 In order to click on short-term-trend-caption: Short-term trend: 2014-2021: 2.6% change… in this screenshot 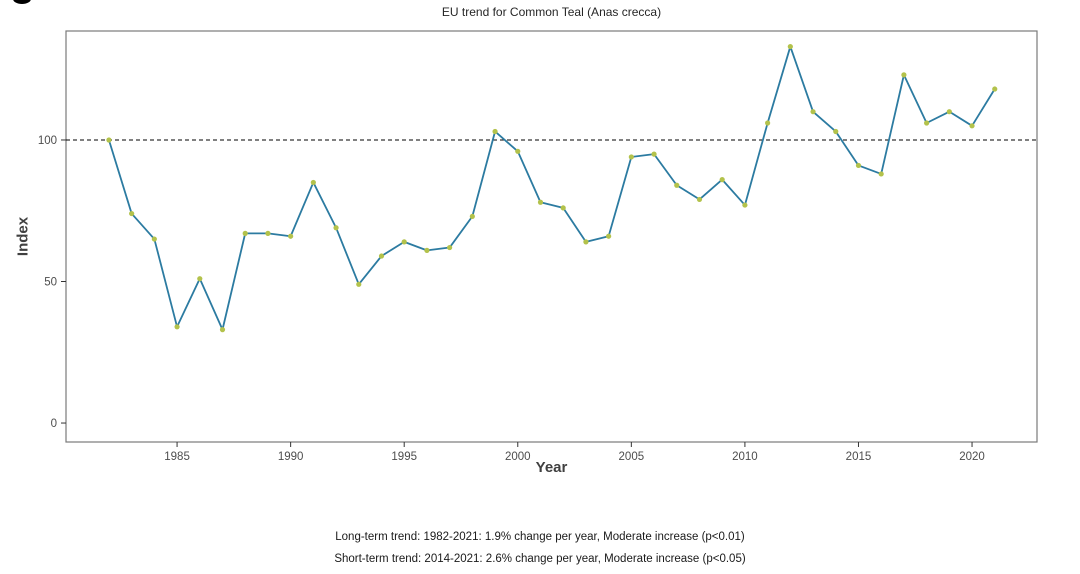, I will do `click(540, 559)`.